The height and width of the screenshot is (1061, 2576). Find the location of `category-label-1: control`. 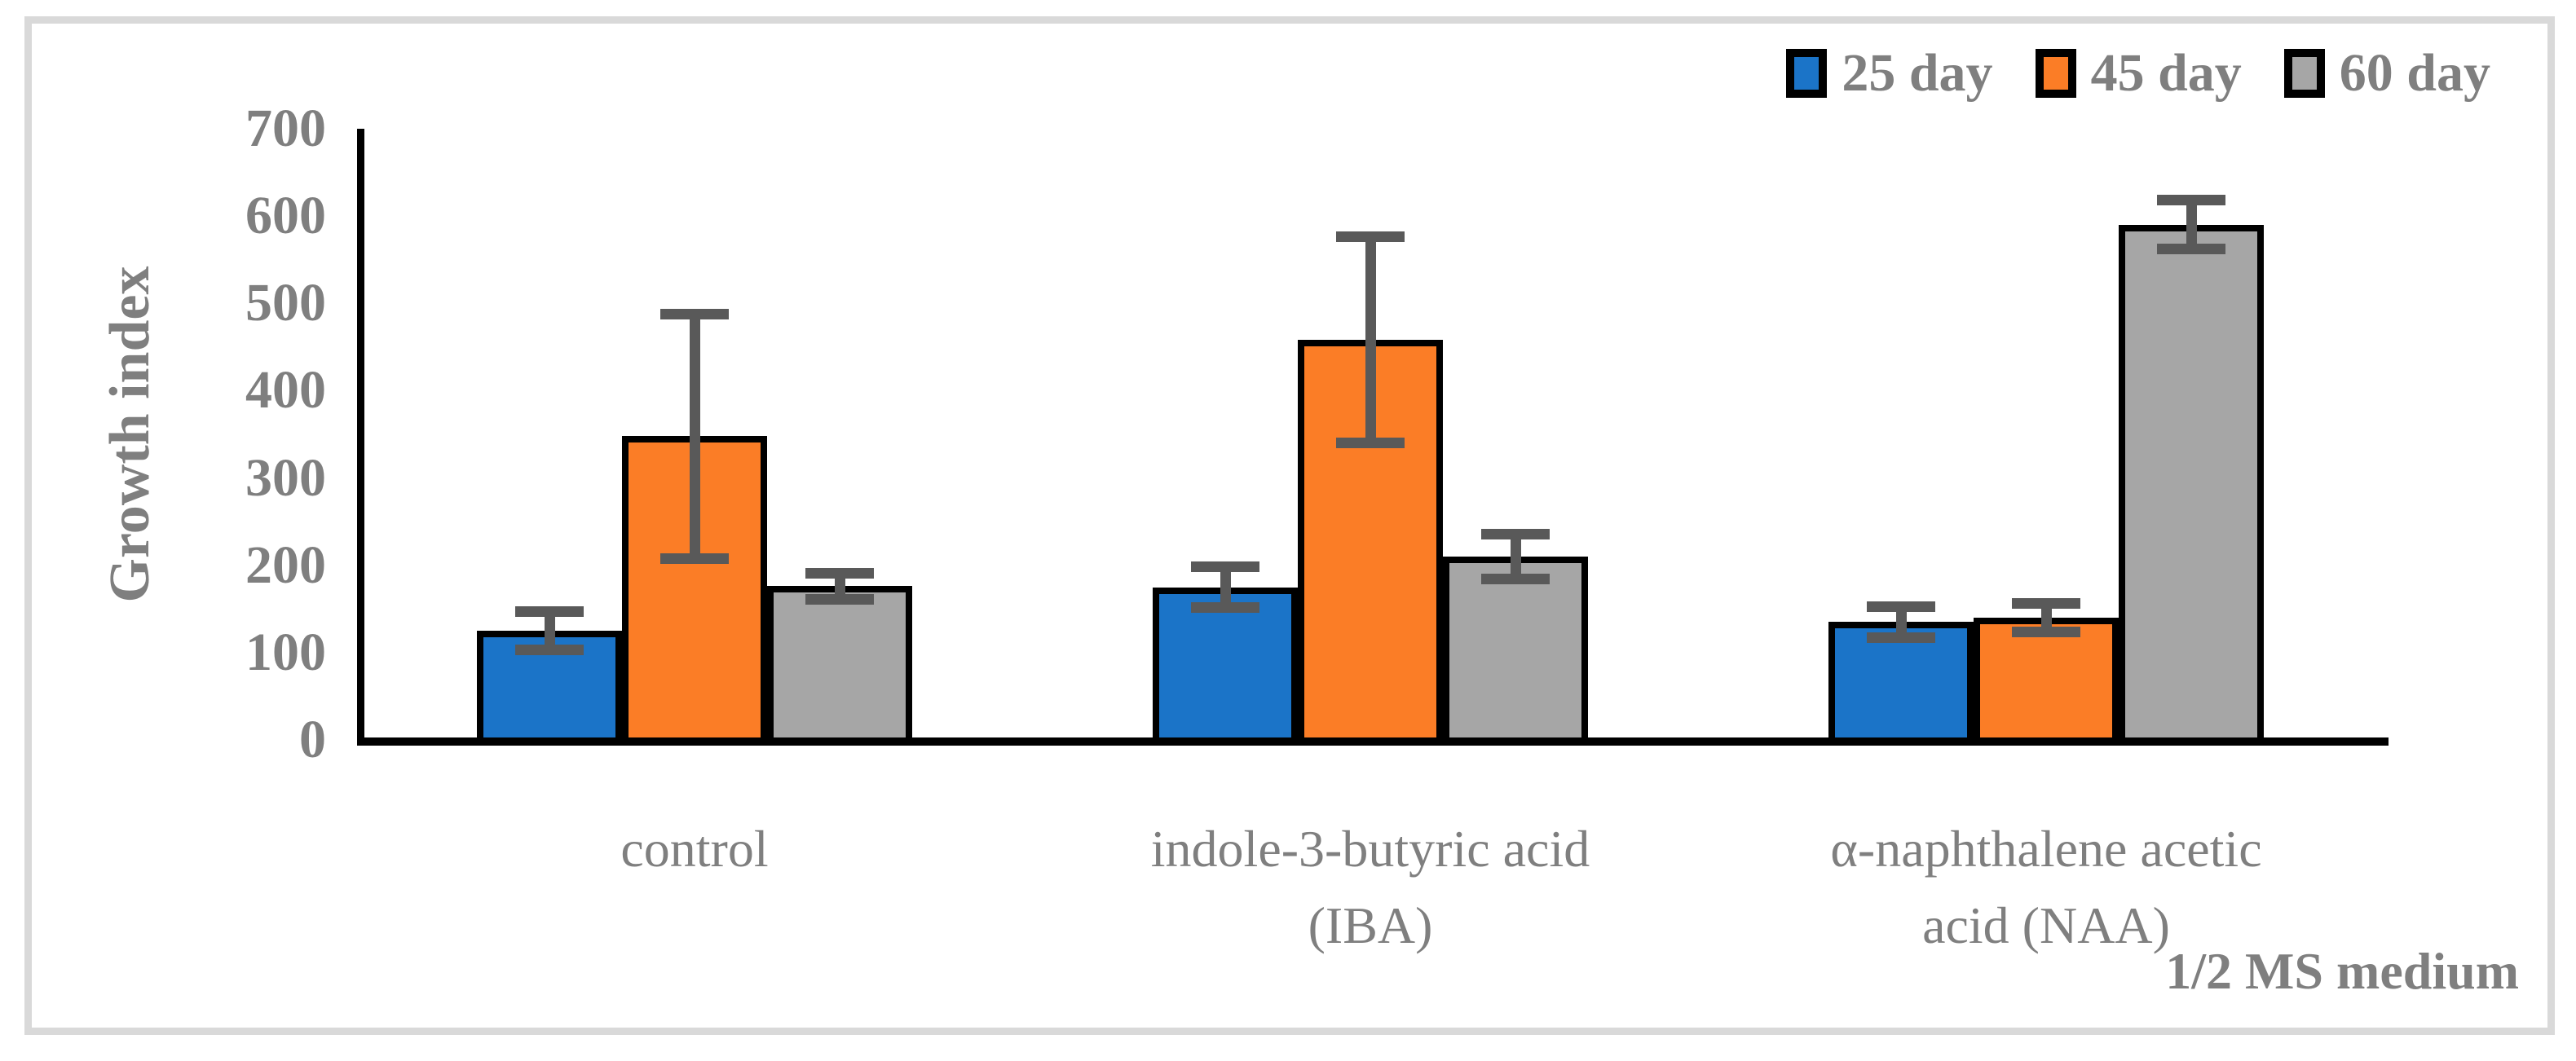

category-label-1: control is located at coordinates (694, 849).